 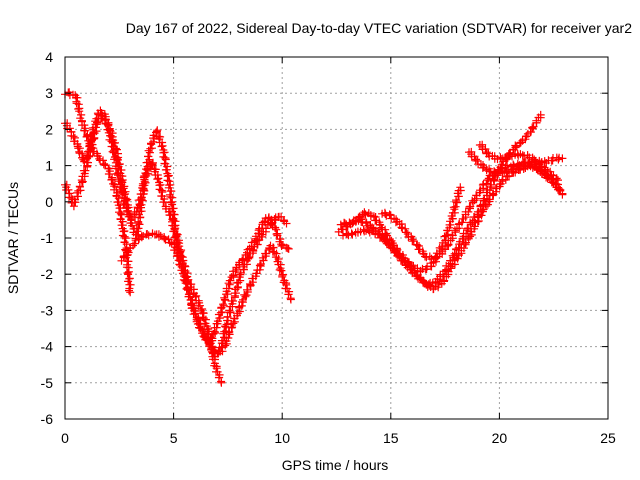 I want to click on series-s11, so click(x=518, y=162).